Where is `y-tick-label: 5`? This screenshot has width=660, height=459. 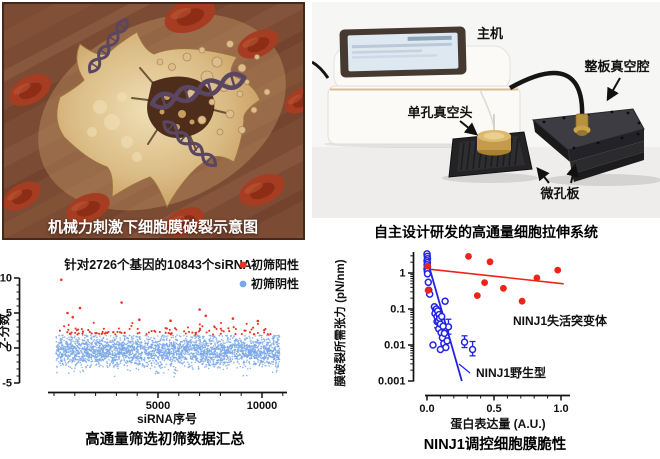 y-tick-label: 5 is located at coordinates (9, 314).